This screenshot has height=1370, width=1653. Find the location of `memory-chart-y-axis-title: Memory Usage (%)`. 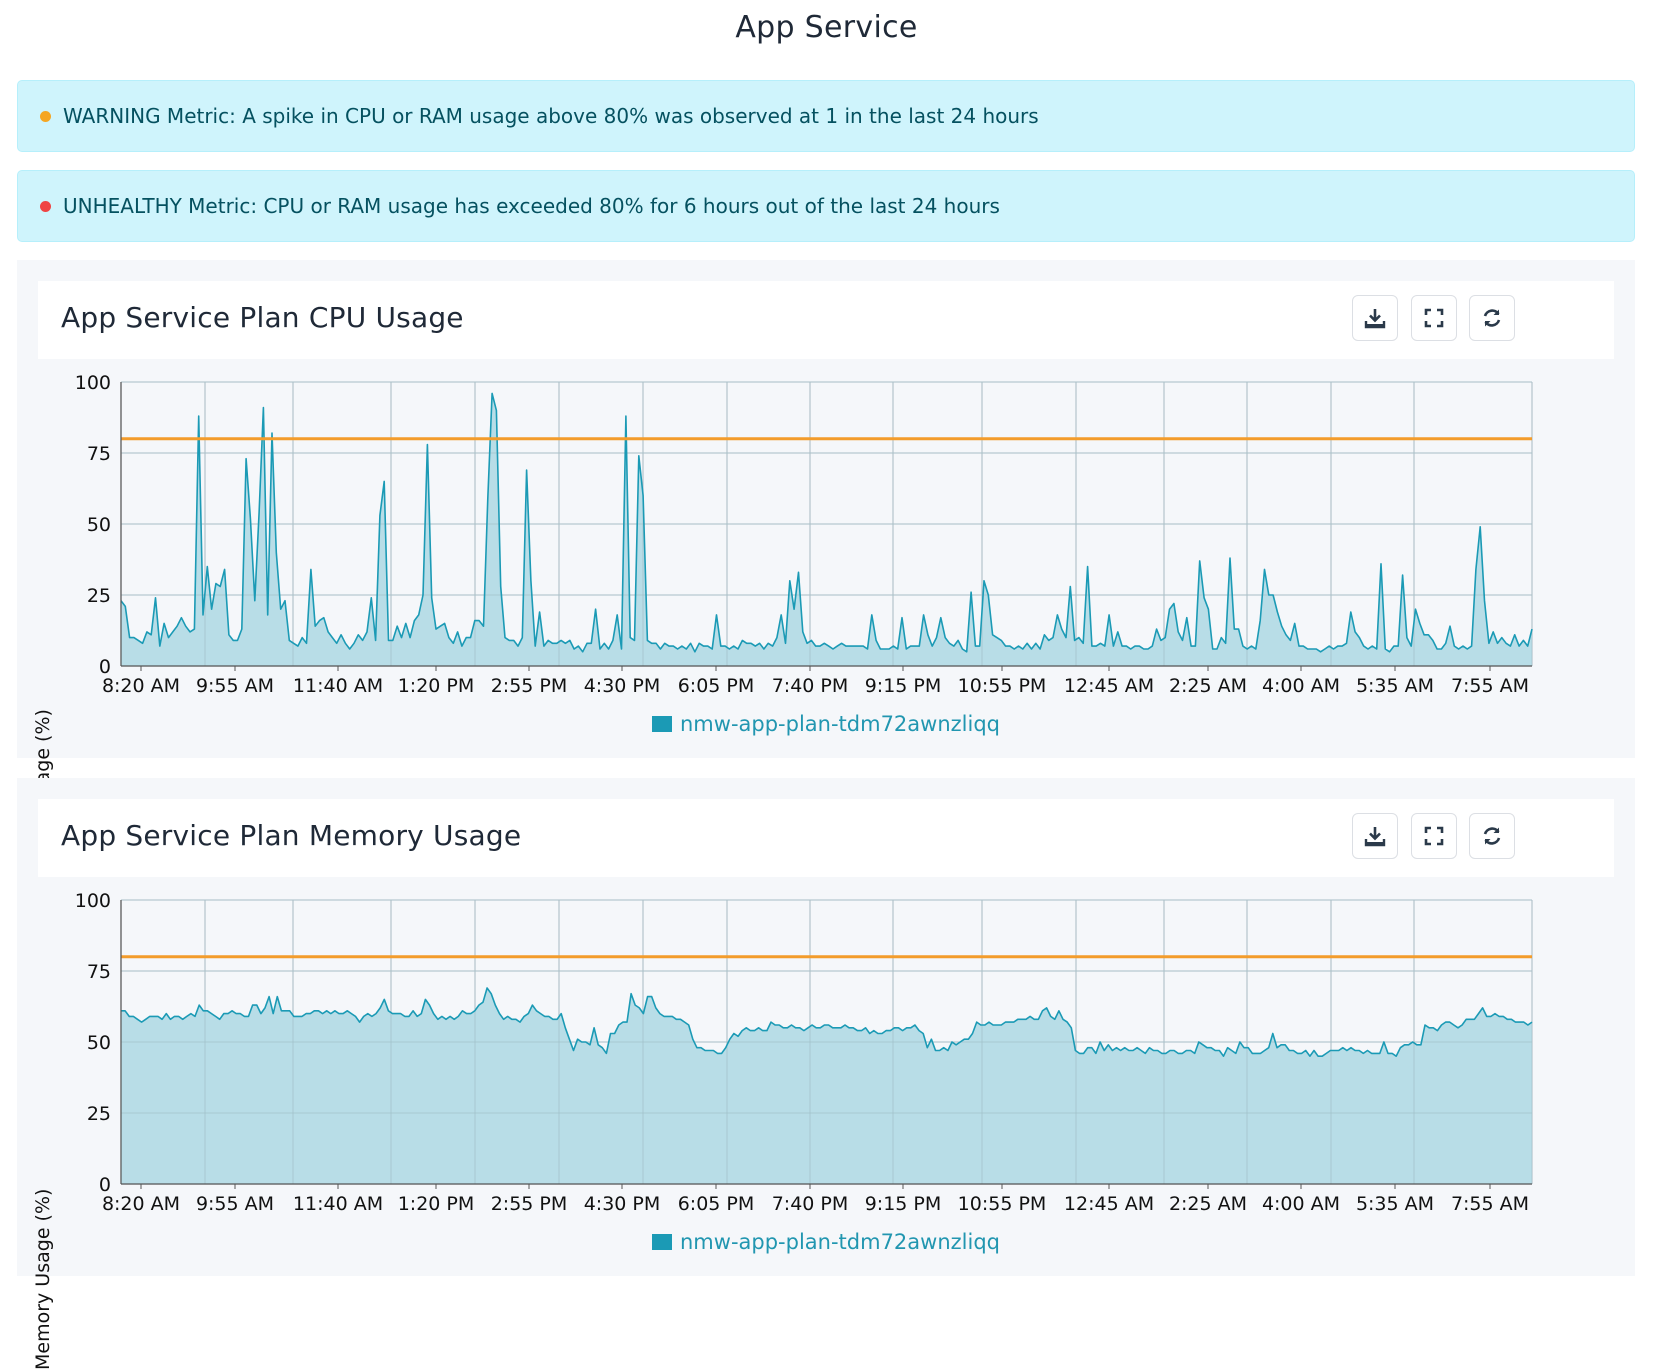

memory-chart-y-axis-title: Memory Usage (%) is located at coordinates (43, 1279).